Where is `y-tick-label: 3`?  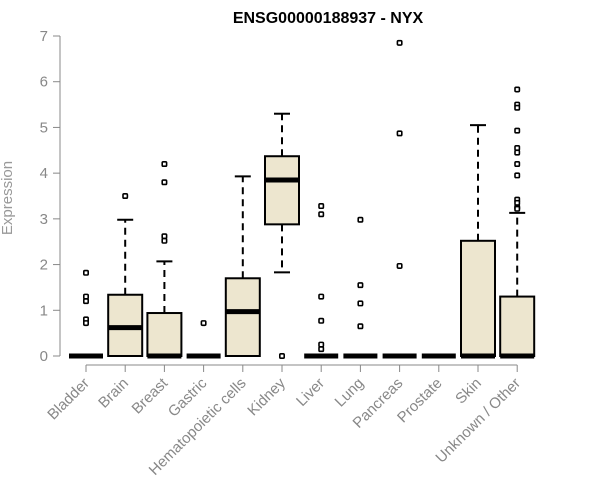
y-tick-label: 3 is located at coordinates (44, 219).